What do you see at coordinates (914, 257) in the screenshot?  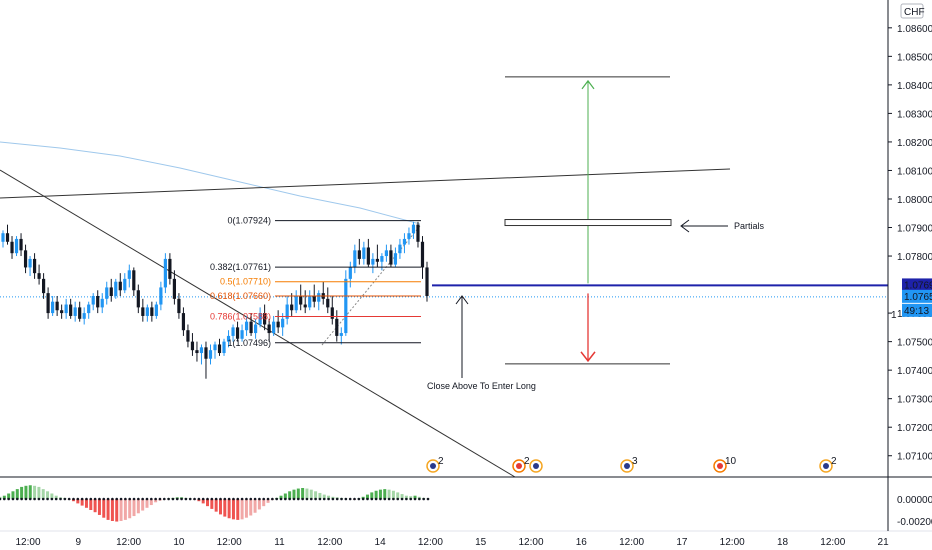 I see `price-axis-label: 1.07800` at bounding box center [914, 257].